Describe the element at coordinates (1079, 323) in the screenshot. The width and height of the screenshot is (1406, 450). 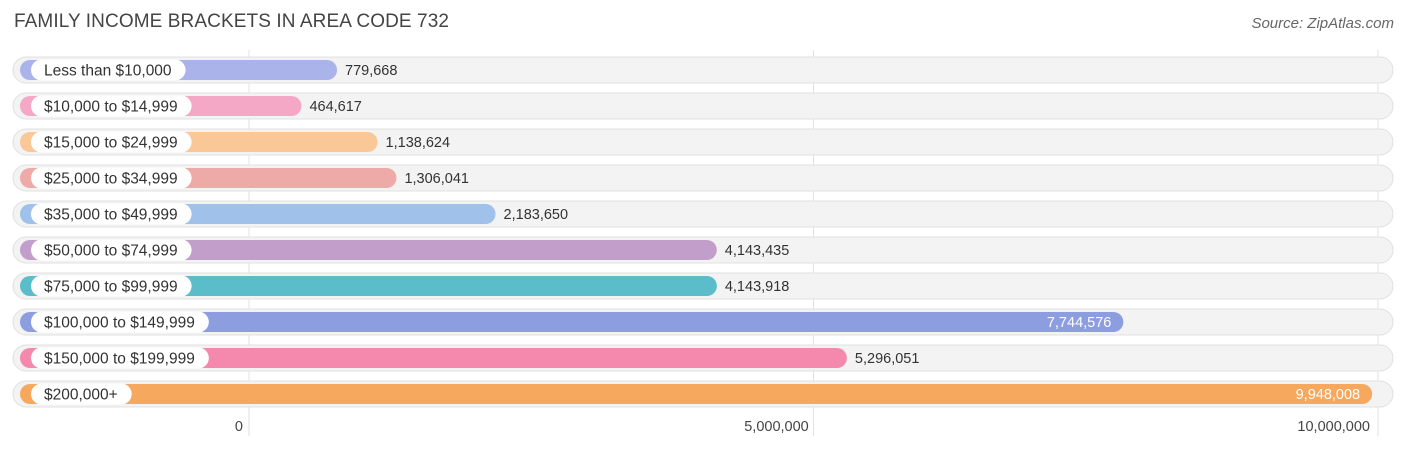
I see `value-label: 7,744,576` at that location.